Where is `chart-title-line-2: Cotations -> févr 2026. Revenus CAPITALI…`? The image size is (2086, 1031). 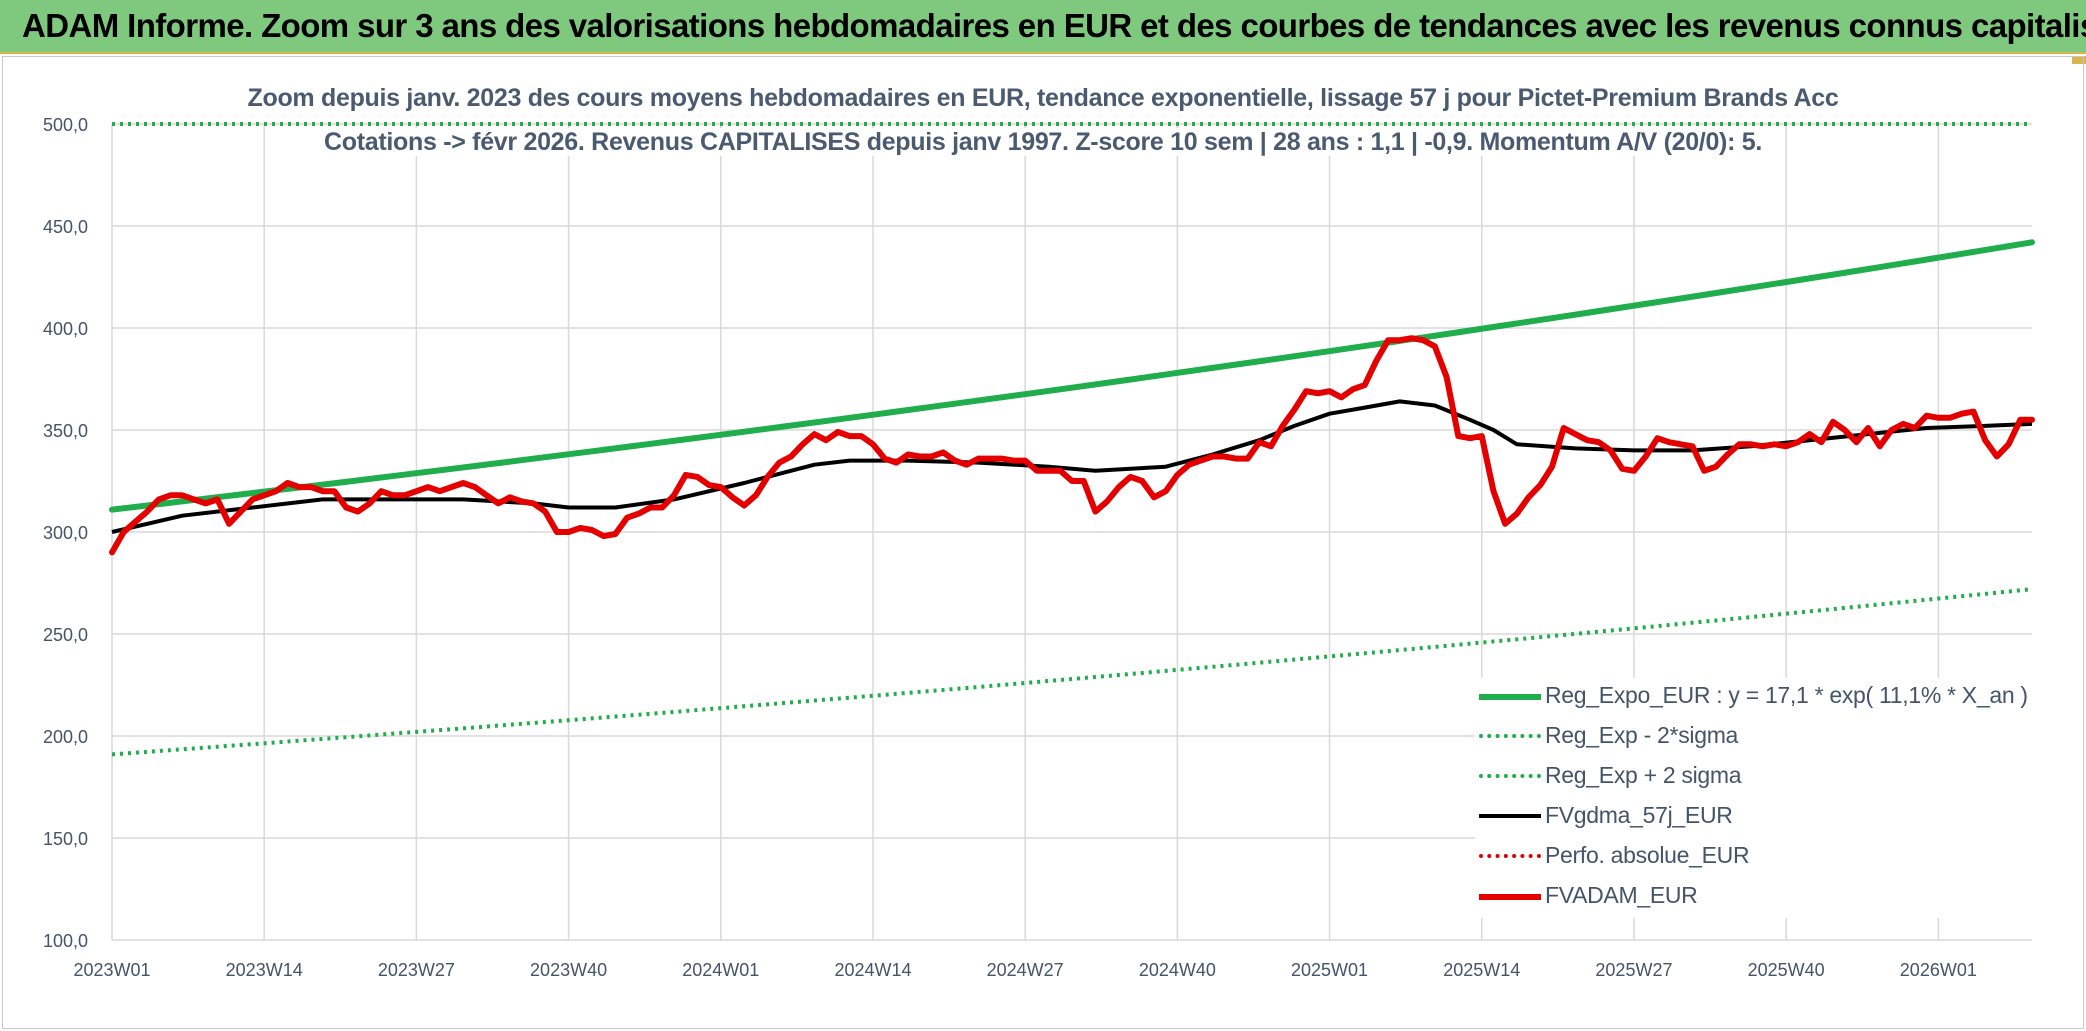 chart-title-line-2: Cotations -> févr 2026. Revenus CAPITALI… is located at coordinates (1043, 142).